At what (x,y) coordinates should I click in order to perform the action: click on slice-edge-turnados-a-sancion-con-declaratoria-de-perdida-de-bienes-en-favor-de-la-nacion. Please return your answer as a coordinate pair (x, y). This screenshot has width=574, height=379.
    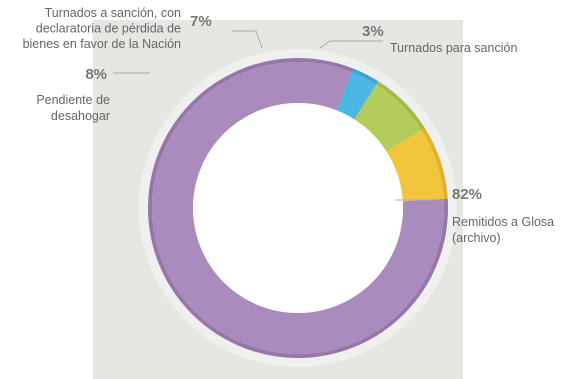
    Looking at the image, I should click on (400, 105).